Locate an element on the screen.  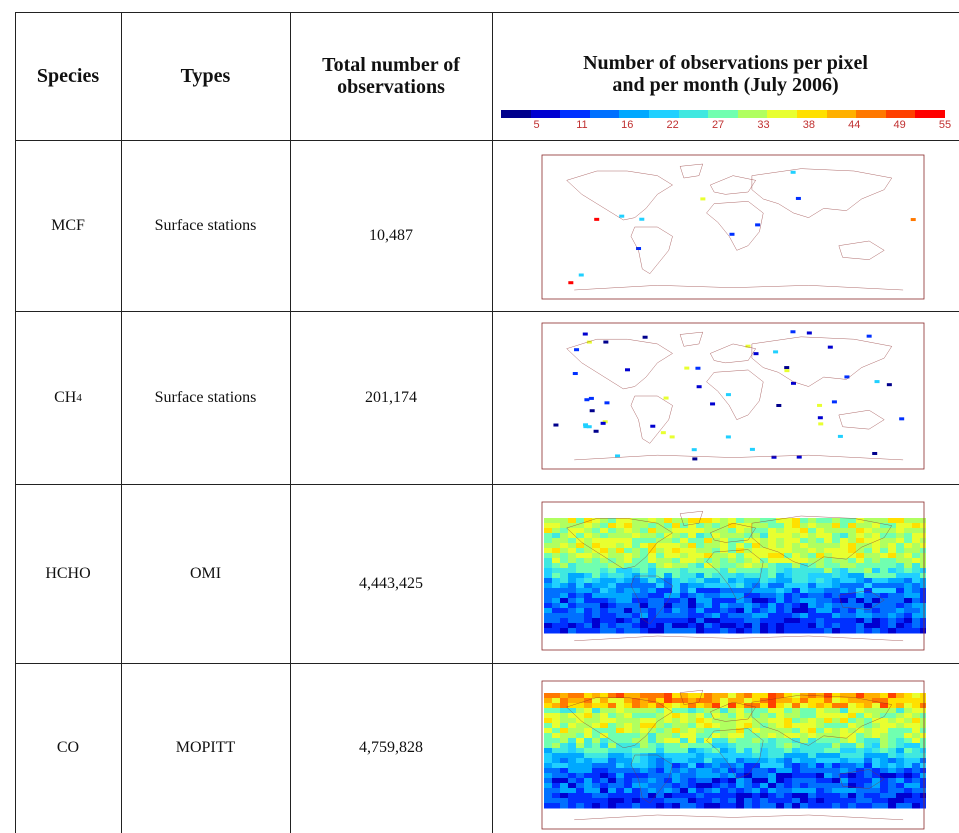
table-rule is located at coordinates (492, 422).